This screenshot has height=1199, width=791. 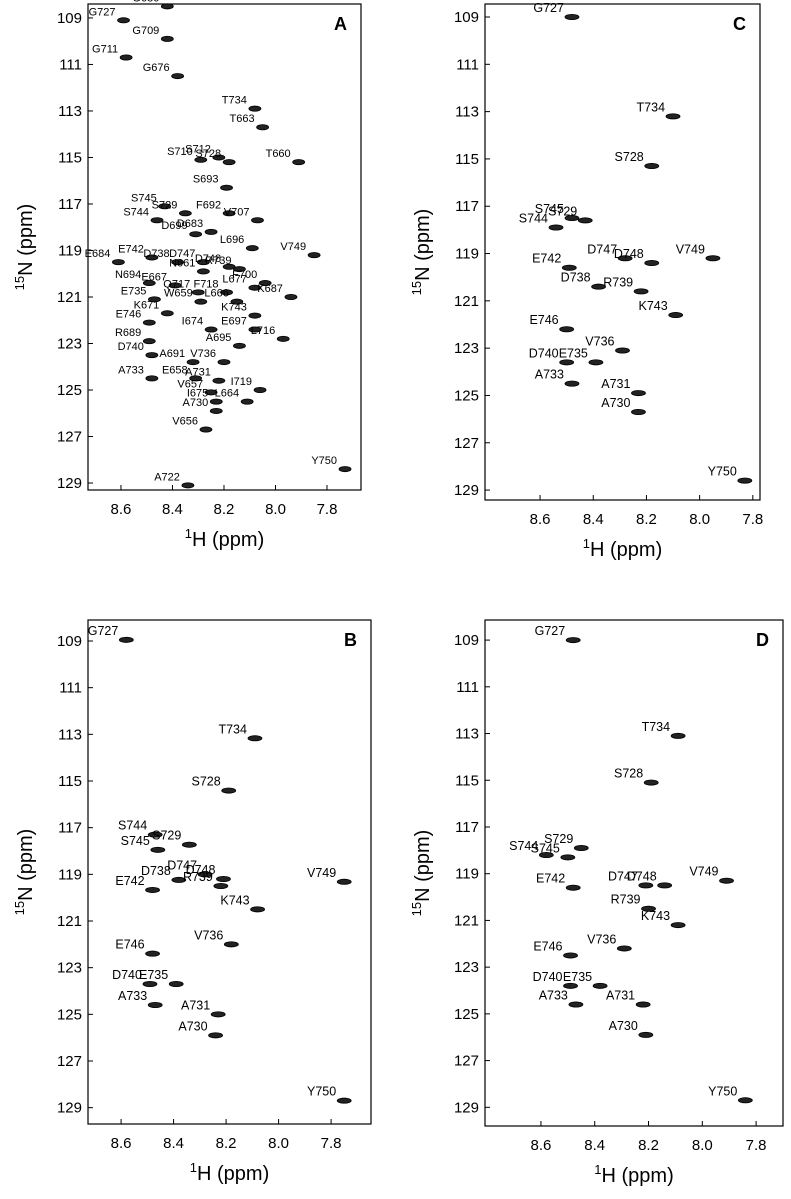 I want to click on y-tick-label: 113, so click(x=70, y=734).